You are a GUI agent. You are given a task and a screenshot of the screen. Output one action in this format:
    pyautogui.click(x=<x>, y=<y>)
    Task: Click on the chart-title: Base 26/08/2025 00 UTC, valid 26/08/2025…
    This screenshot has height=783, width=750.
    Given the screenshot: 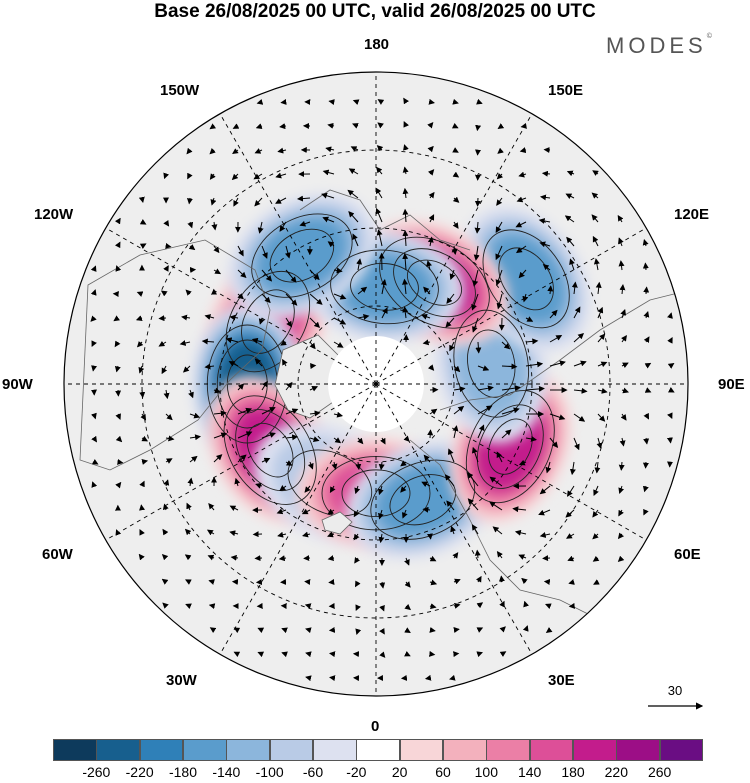 What is the action you would take?
    pyautogui.click(x=375, y=11)
    